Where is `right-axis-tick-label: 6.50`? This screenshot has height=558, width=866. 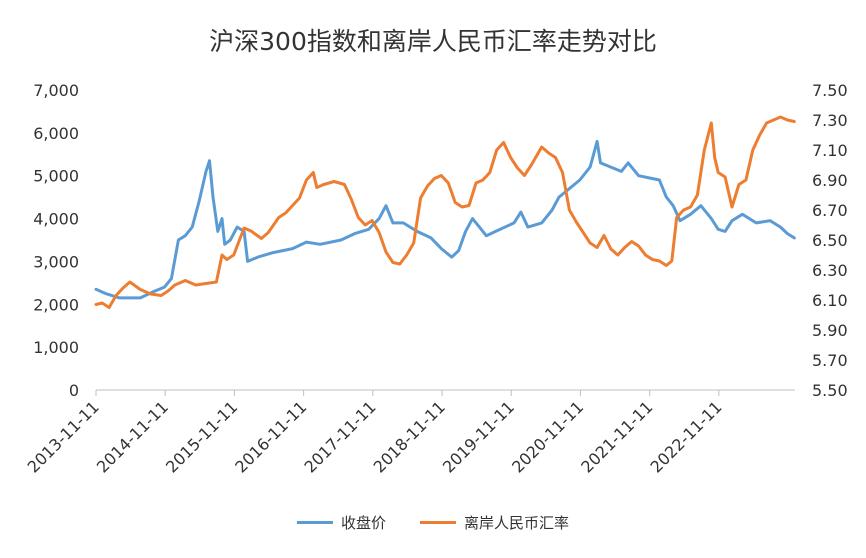
right-axis-tick-label: 6.50 is located at coordinates (830, 240).